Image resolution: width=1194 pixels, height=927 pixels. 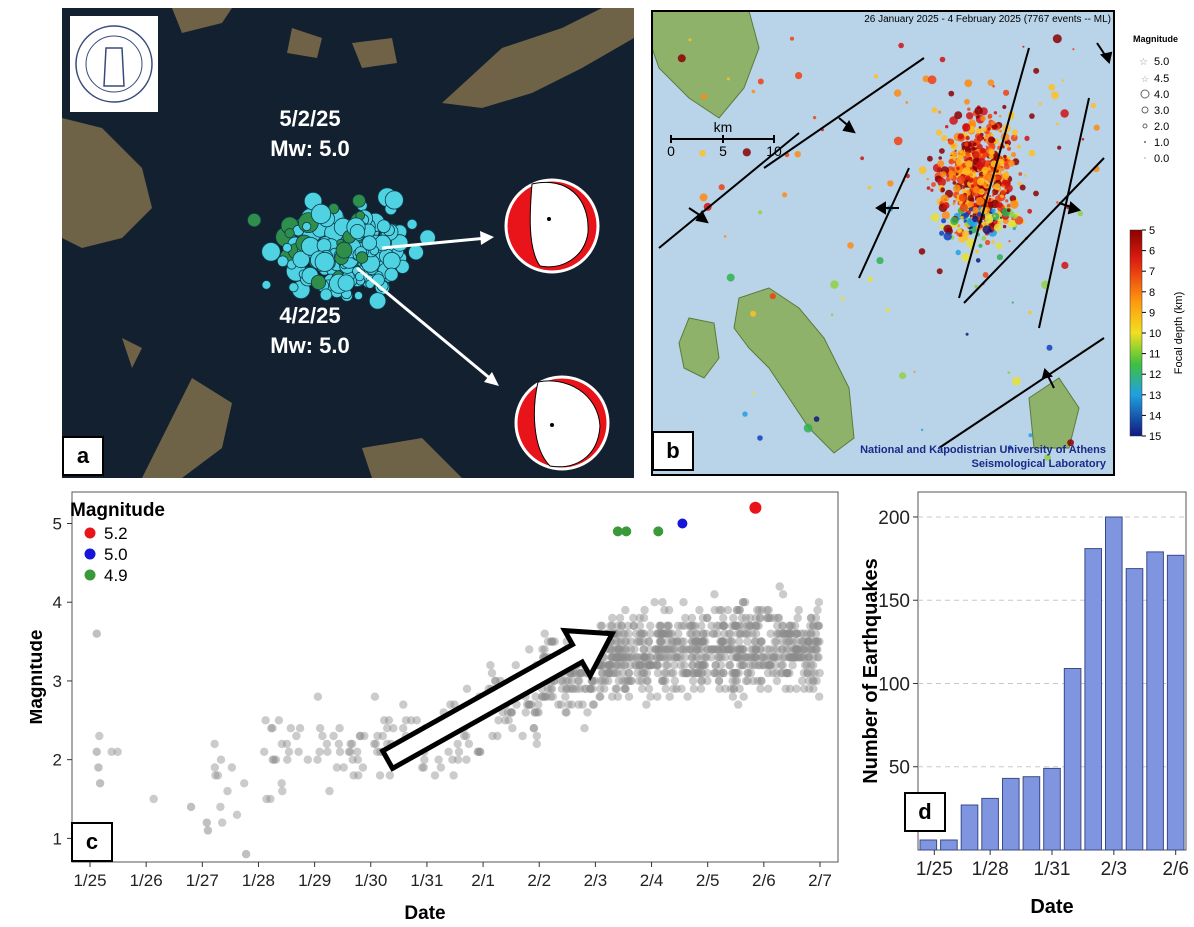 I want to click on colorbar-tick-label: 5, so click(x=1152, y=231).